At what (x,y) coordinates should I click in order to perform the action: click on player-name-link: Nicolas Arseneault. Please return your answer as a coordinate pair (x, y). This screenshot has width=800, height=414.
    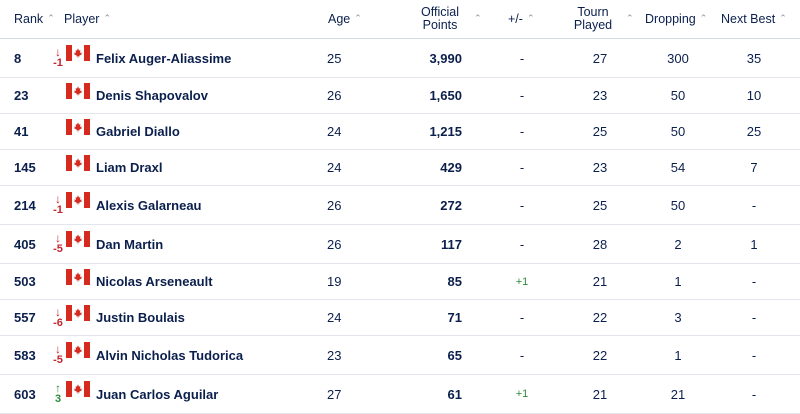
    Looking at the image, I should click on (154, 281).